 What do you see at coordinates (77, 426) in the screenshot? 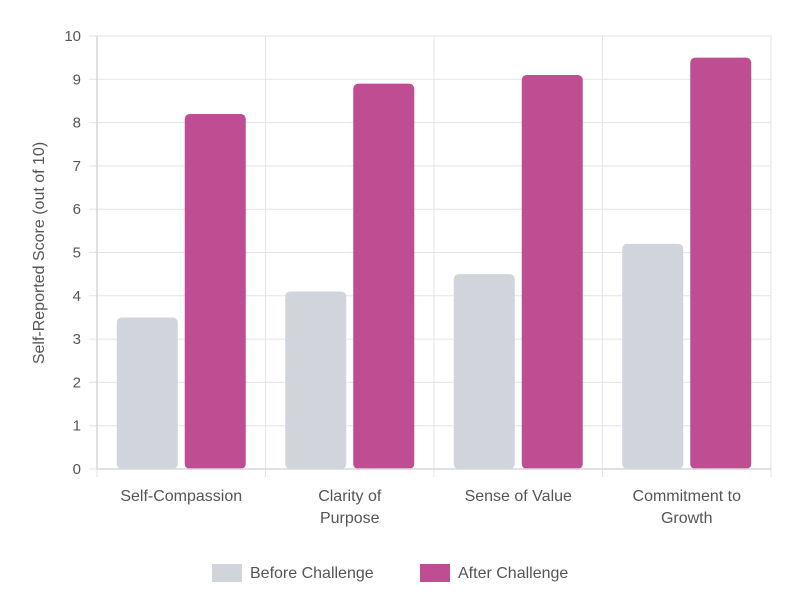
I see `y-tick-label: 1` at bounding box center [77, 426].